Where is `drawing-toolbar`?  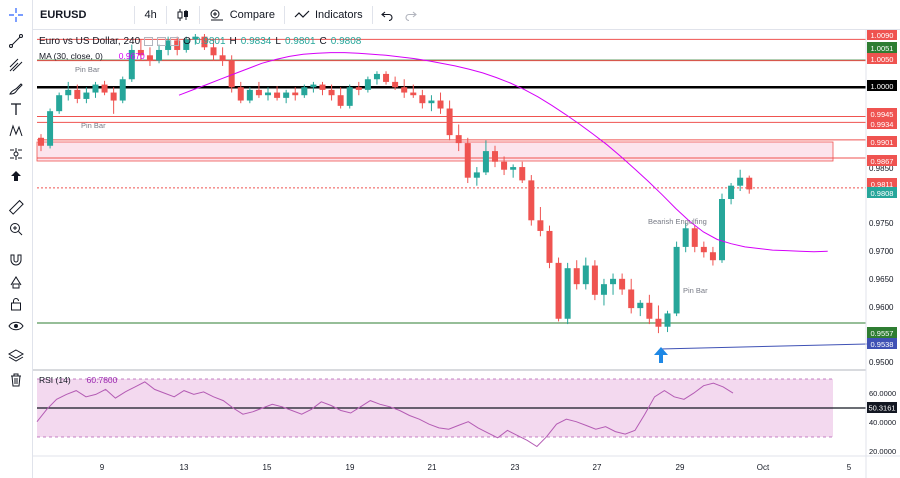 drawing-toolbar is located at coordinates (16, 239).